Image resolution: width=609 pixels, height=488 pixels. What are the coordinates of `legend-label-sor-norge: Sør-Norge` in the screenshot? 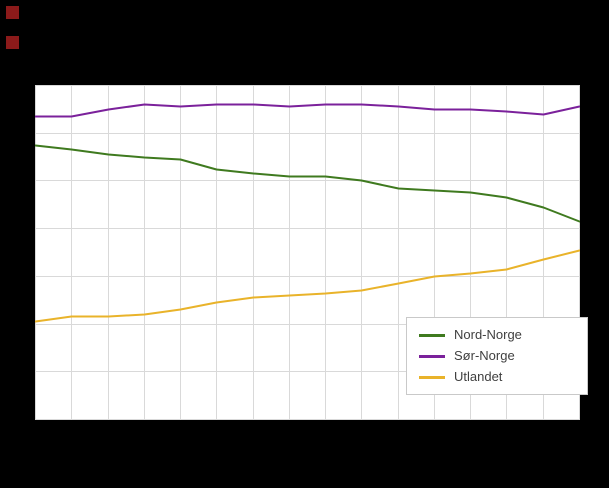 It's located at (484, 355).